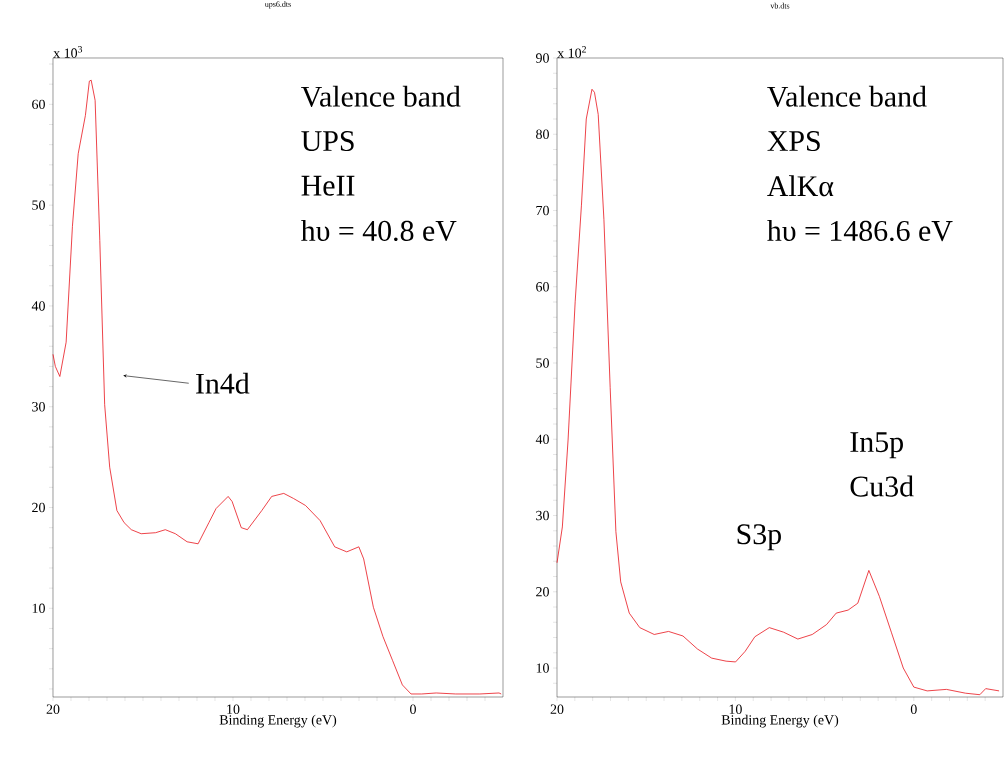 Image resolution: width=1006 pixels, height=759 pixels. What do you see at coordinates (876, 445) in the screenshot?
I see `annotation: In5p` at bounding box center [876, 445].